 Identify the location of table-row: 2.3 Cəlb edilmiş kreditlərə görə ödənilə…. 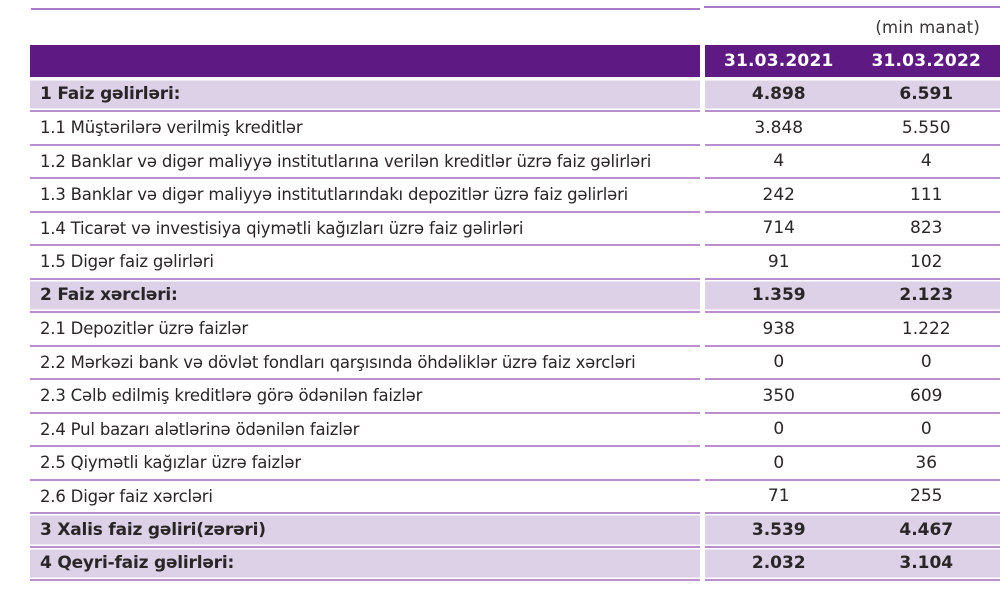
(515, 397).